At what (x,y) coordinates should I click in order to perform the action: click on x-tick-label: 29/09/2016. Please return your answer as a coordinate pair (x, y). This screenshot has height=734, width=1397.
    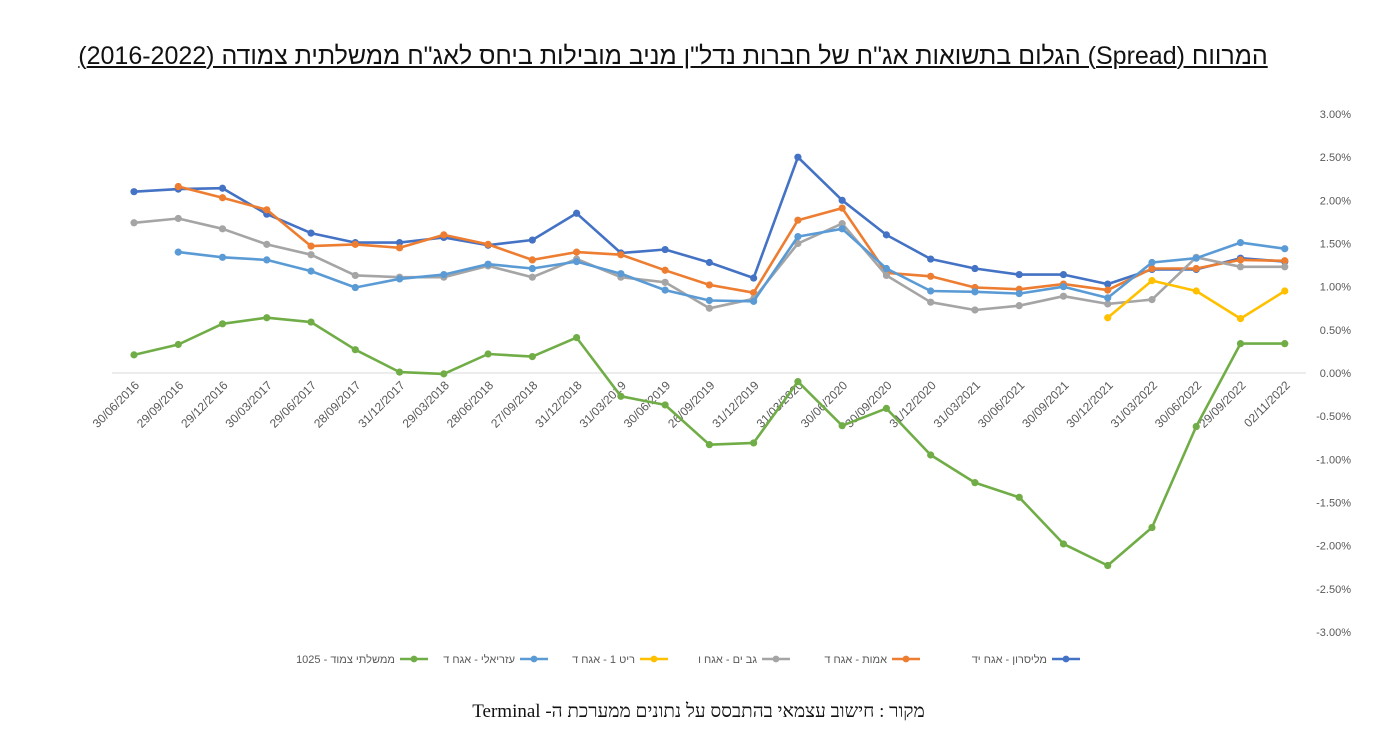
    Looking at the image, I should click on (160, 404).